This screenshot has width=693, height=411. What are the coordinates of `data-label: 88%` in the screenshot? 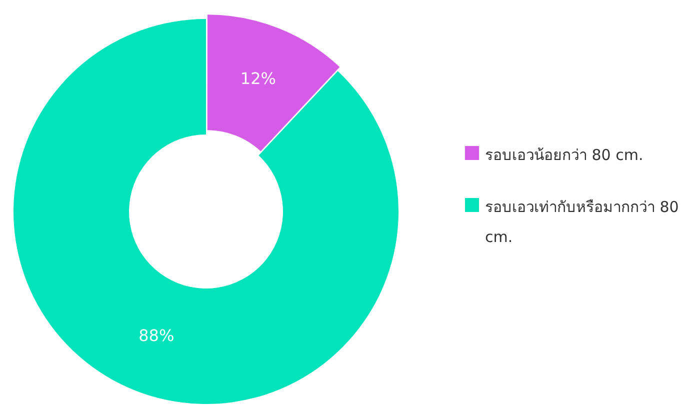 It's located at (156, 335).